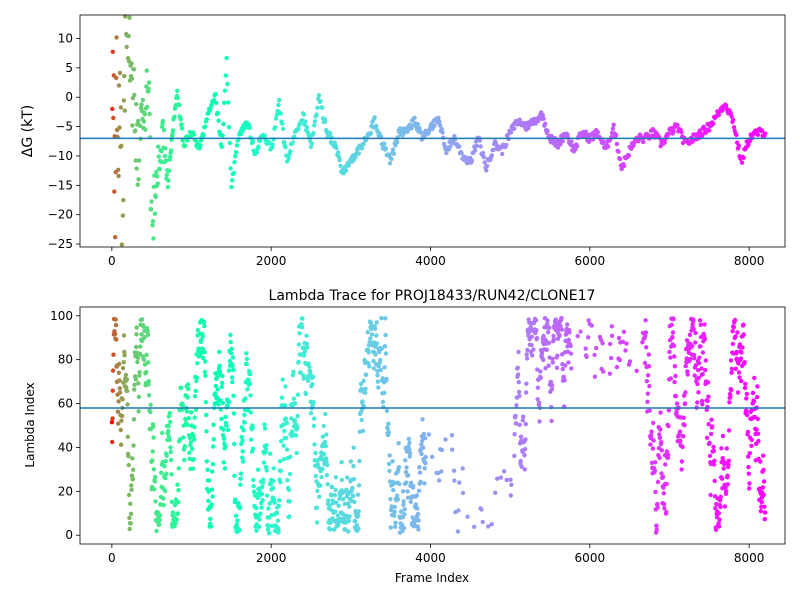 The image size is (800, 600). I want to click on y-tick-label: −20, so click(60, 215).